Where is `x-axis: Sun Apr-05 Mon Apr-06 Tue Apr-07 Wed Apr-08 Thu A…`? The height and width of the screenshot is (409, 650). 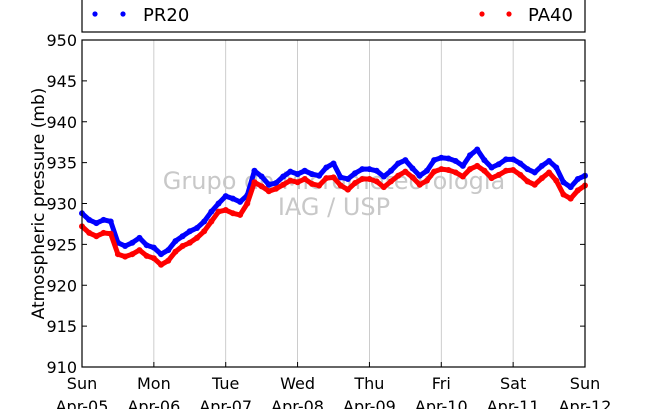
x-axis: Sun Apr-05 Mon Apr-06 Tue Apr-07 Wed Apr-08 Thu A… is located at coordinates (333, 385).